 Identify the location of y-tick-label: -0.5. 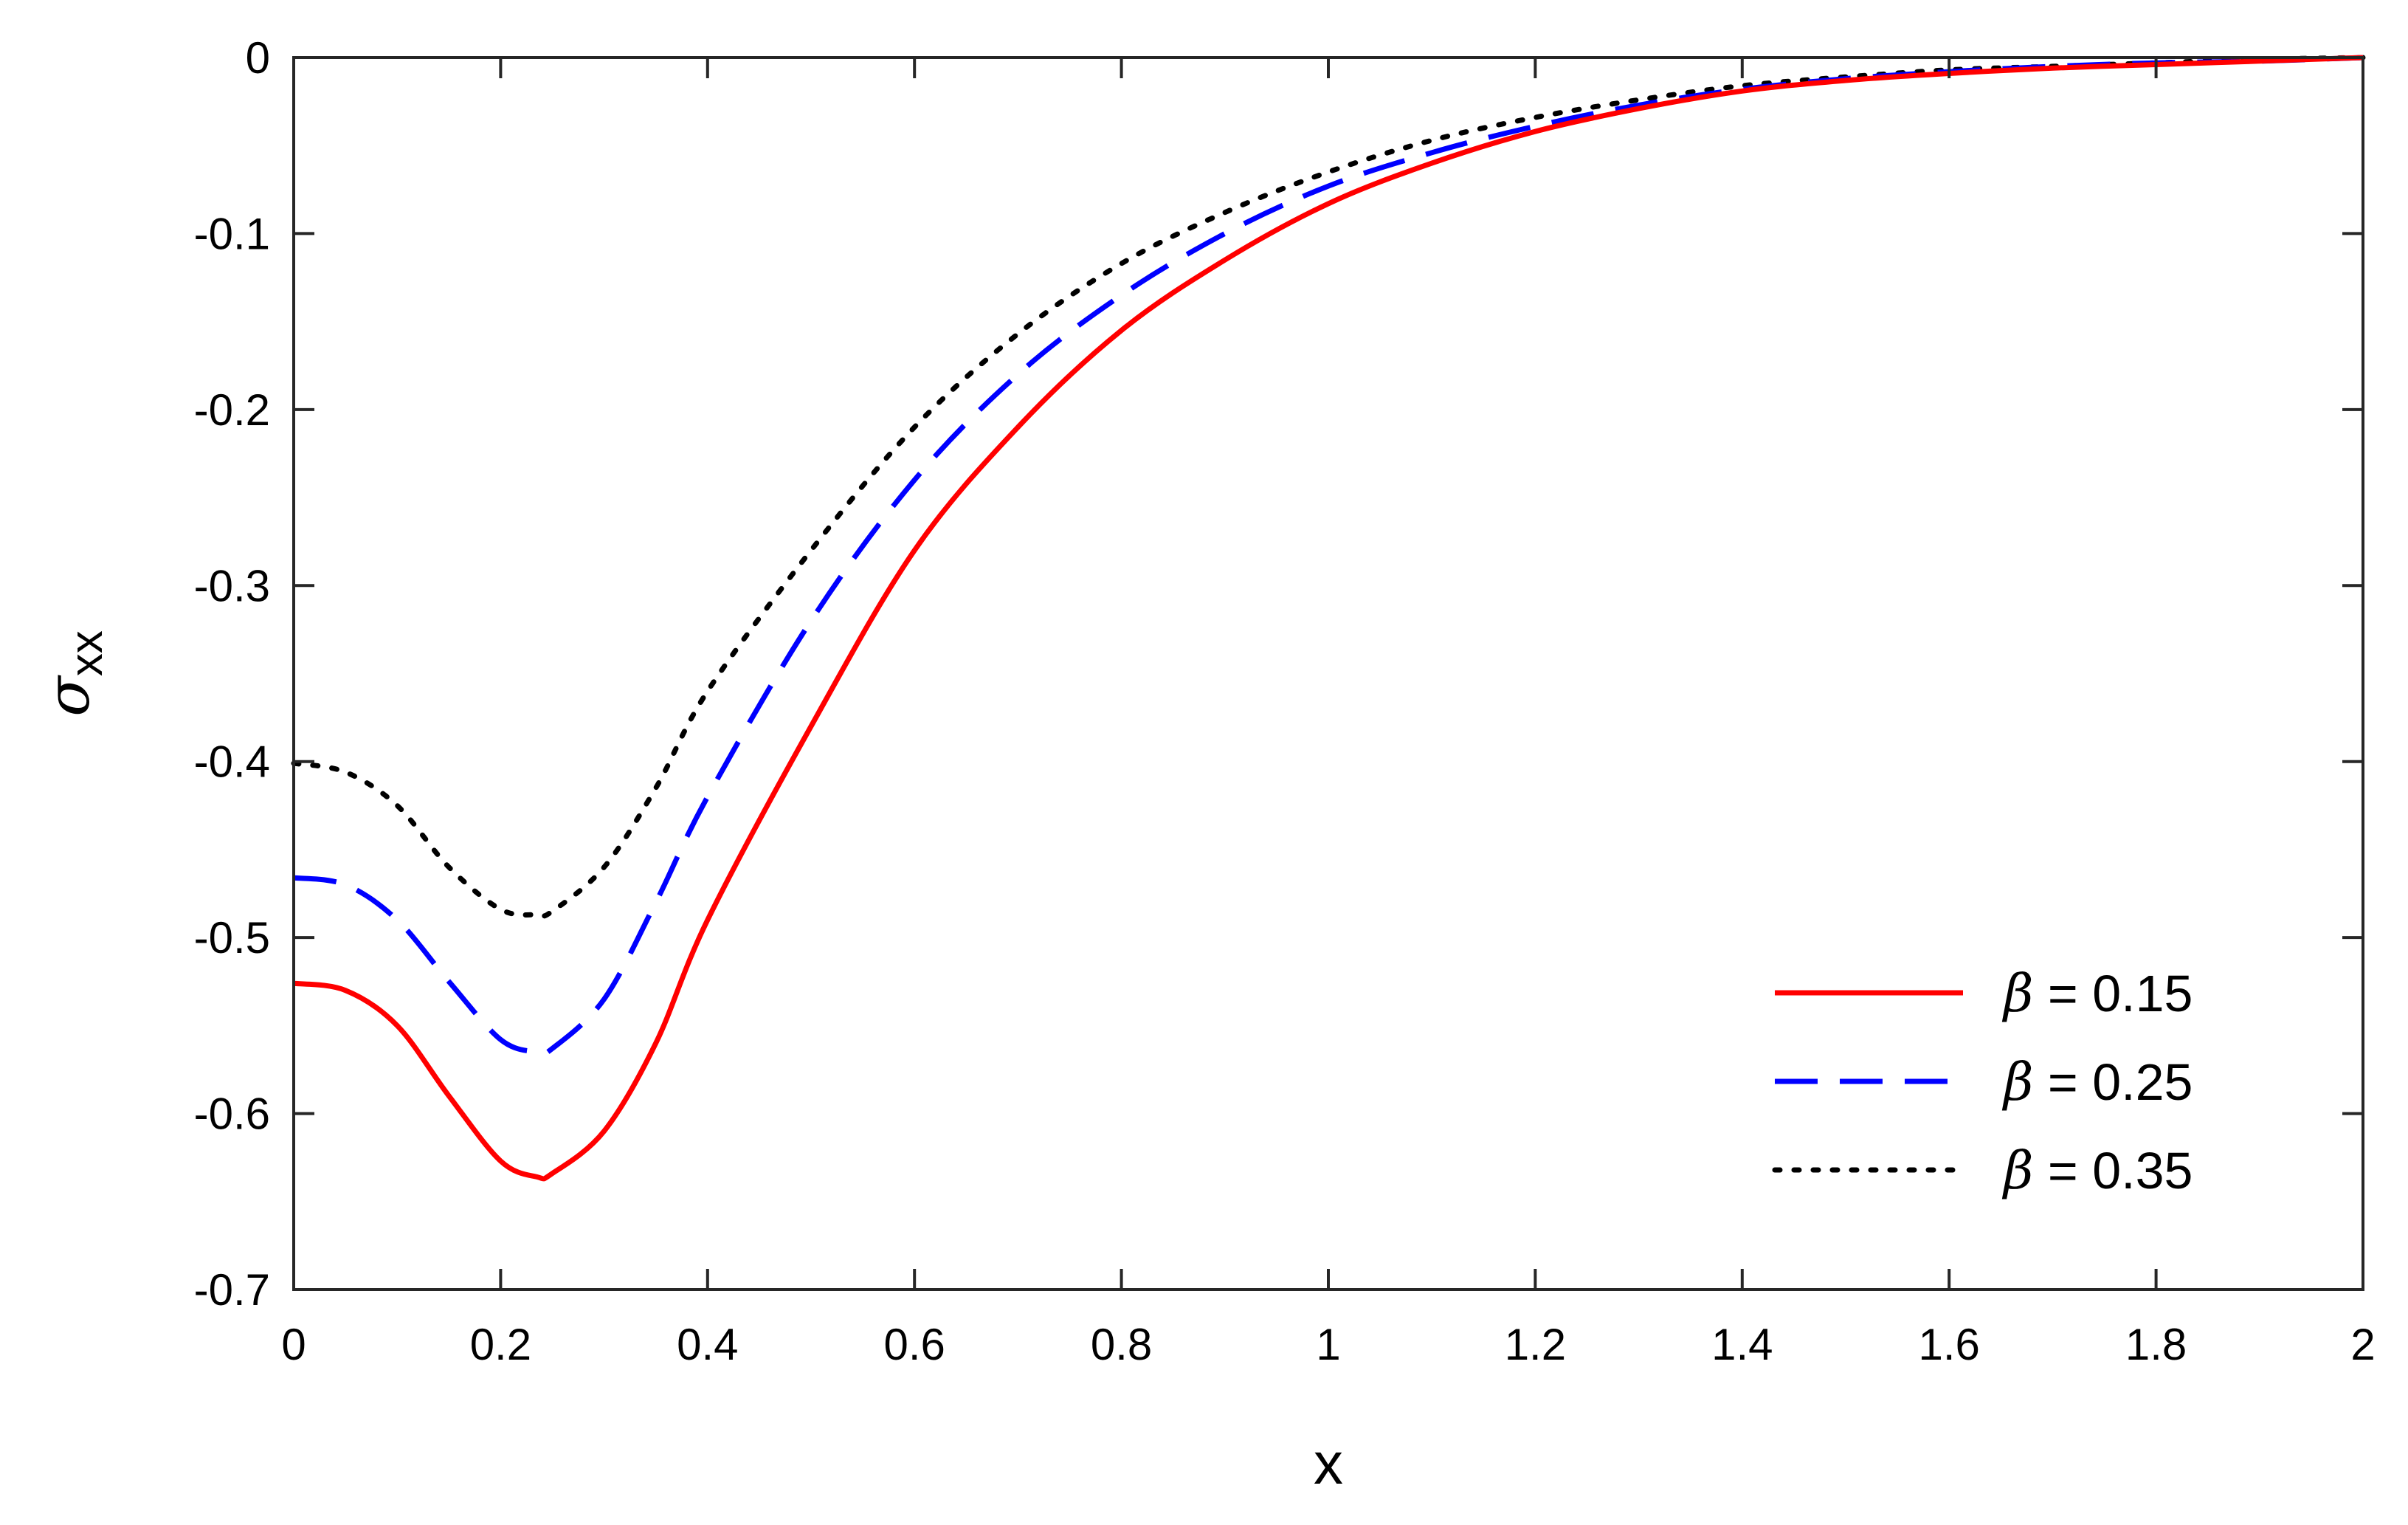
(232, 938).